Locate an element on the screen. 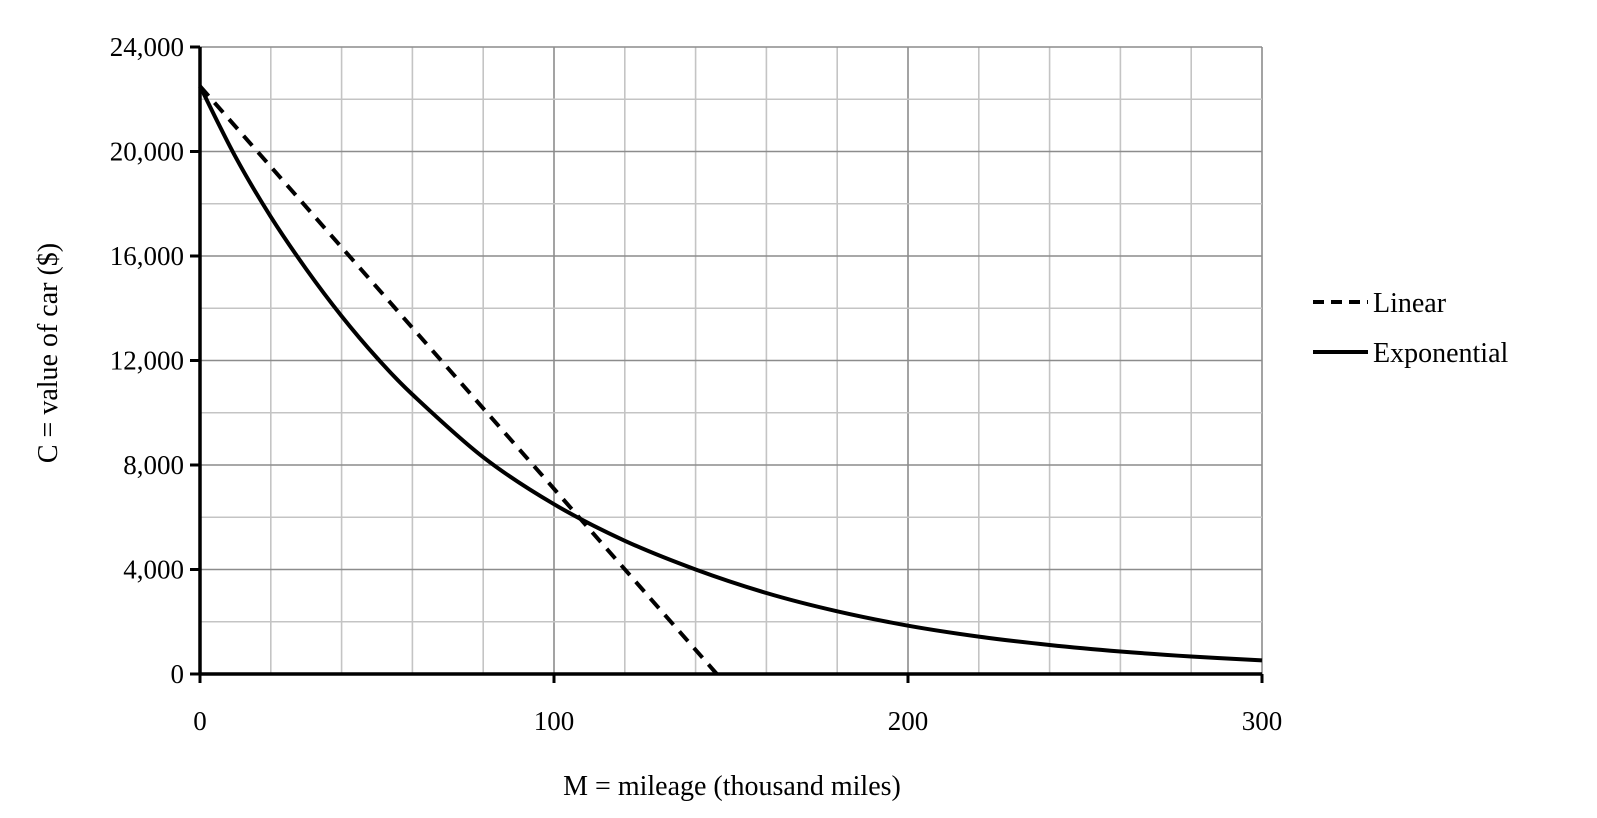 The height and width of the screenshot is (818, 1597). y-tick-label: 8,000 is located at coordinates (153, 465).